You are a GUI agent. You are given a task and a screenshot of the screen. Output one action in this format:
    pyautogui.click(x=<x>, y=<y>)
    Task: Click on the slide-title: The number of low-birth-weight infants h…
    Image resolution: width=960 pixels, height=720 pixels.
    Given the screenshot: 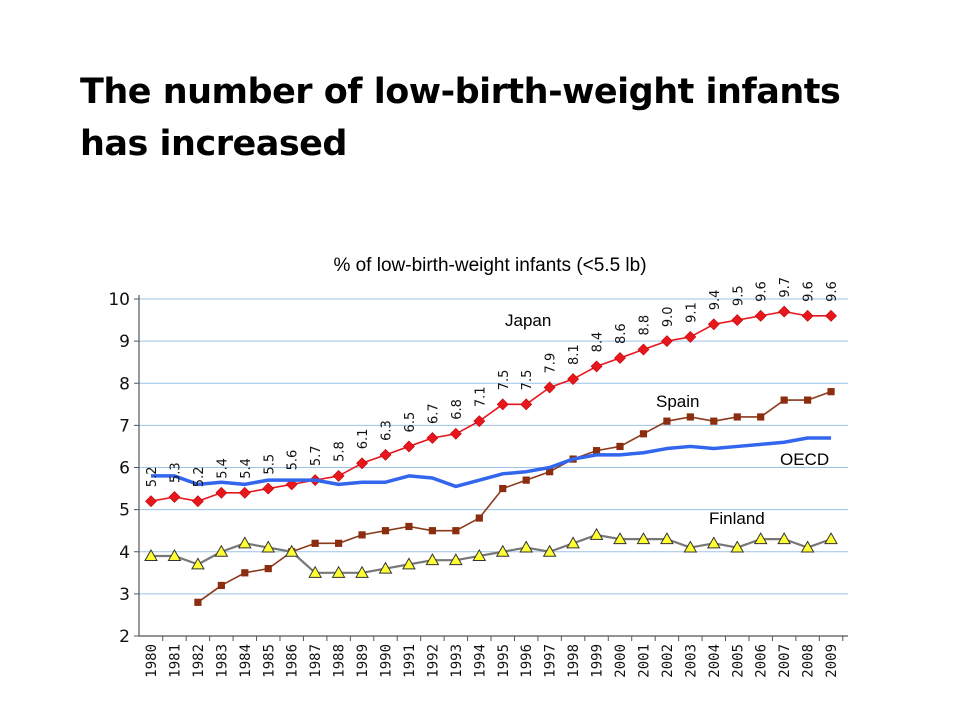 What is the action you would take?
    pyautogui.click(x=500, y=118)
    